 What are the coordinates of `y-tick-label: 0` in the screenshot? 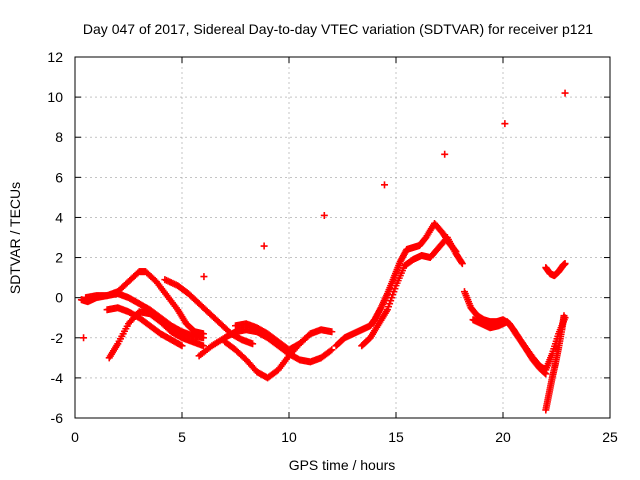 It's located at (59, 298).